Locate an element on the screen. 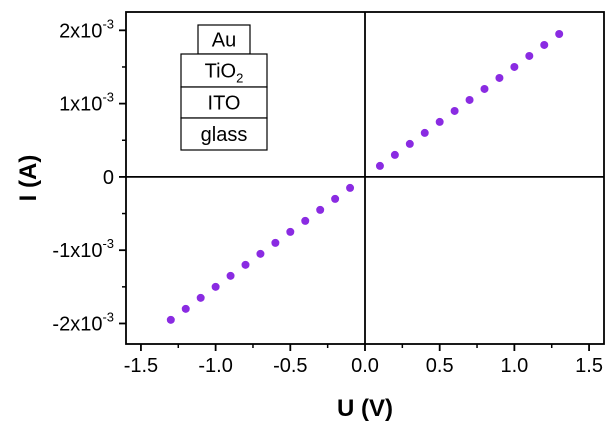 The height and width of the screenshot is (426, 608). layer-stack-annotation: Au TiO2 ITO glass is located at coordinates (224, 87).